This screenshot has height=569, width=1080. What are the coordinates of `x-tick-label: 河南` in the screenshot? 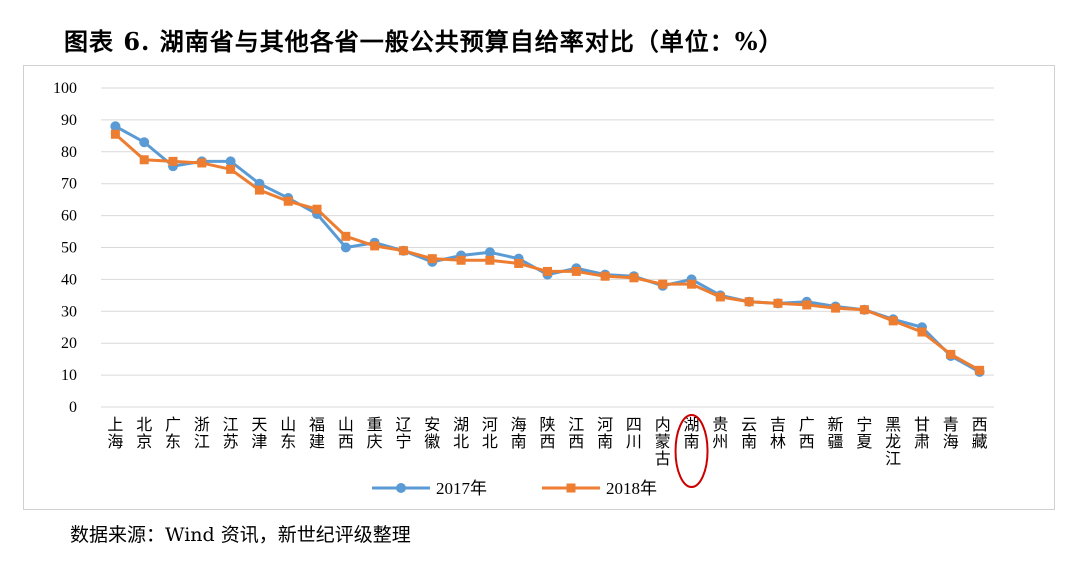 It's located at (605, 433).